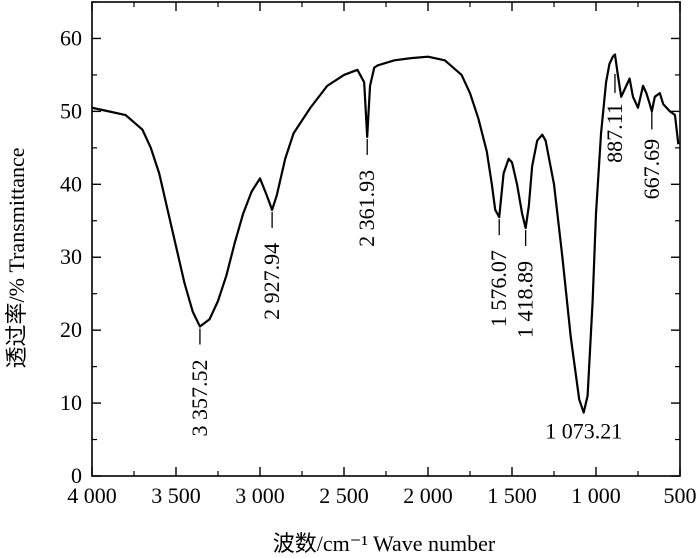  What do you see at coordinates (16, 258) in the screenshot?
I see `y-axis-title: 透过率/% Transmittance` at bounding box center [16, 258].